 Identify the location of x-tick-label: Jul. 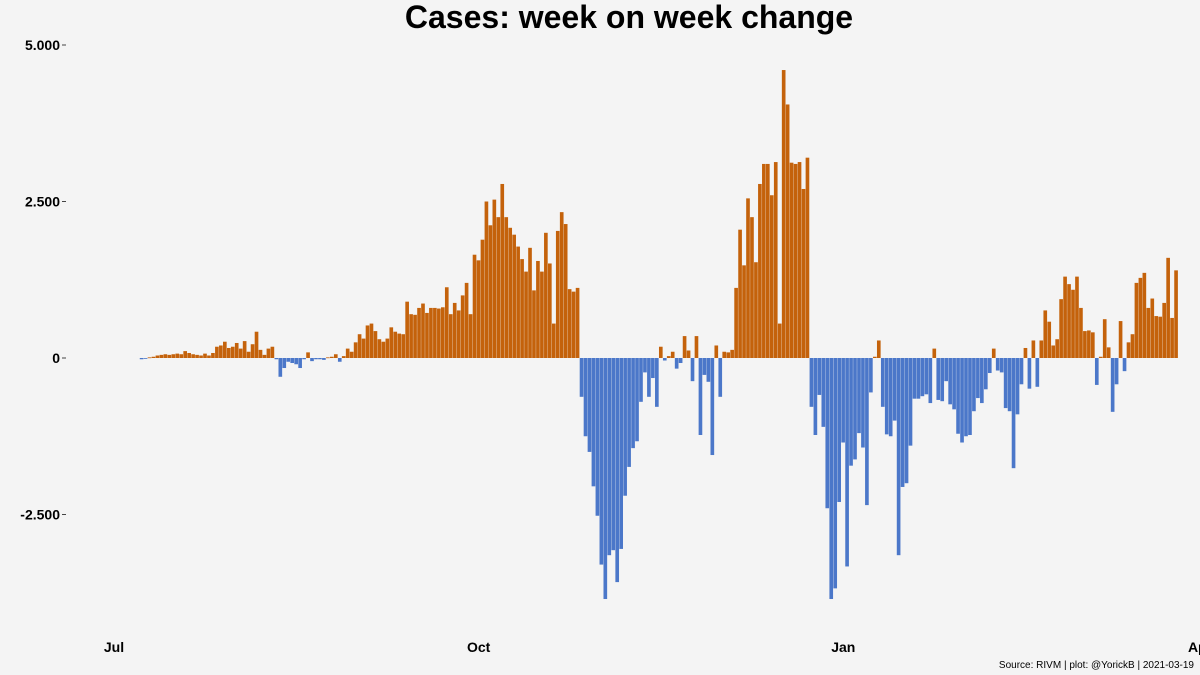
(114, 647).